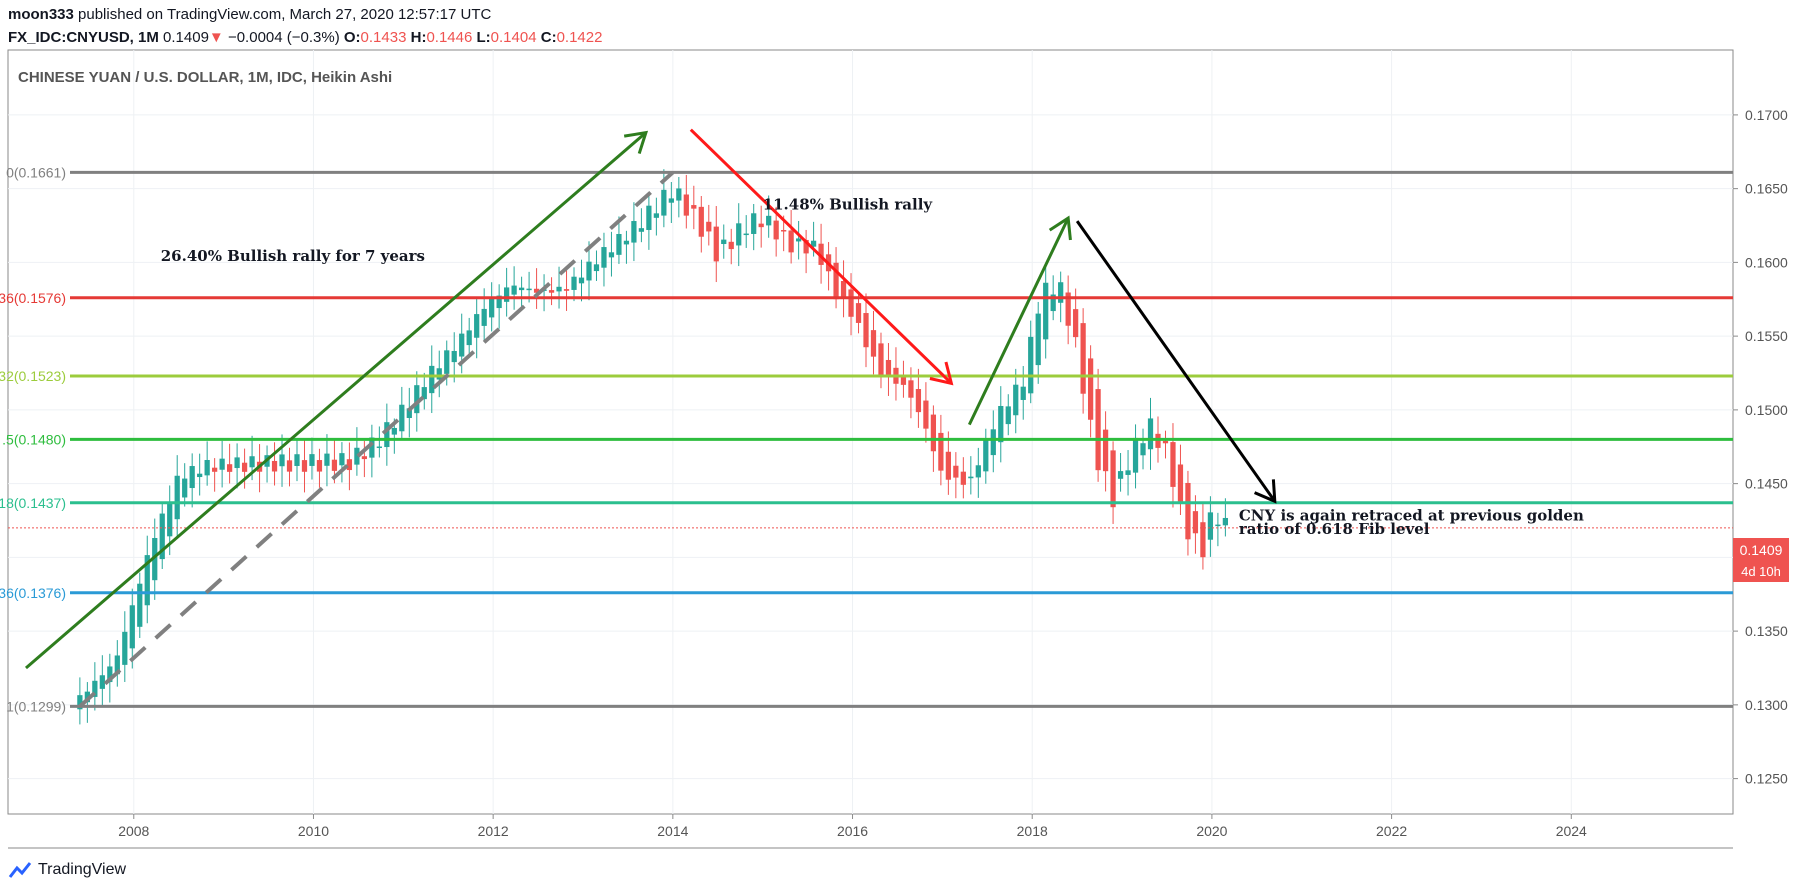  Describe the element at coordinates (513, 37) in the screenshot. I see `low-value: 0.1404` at that location.